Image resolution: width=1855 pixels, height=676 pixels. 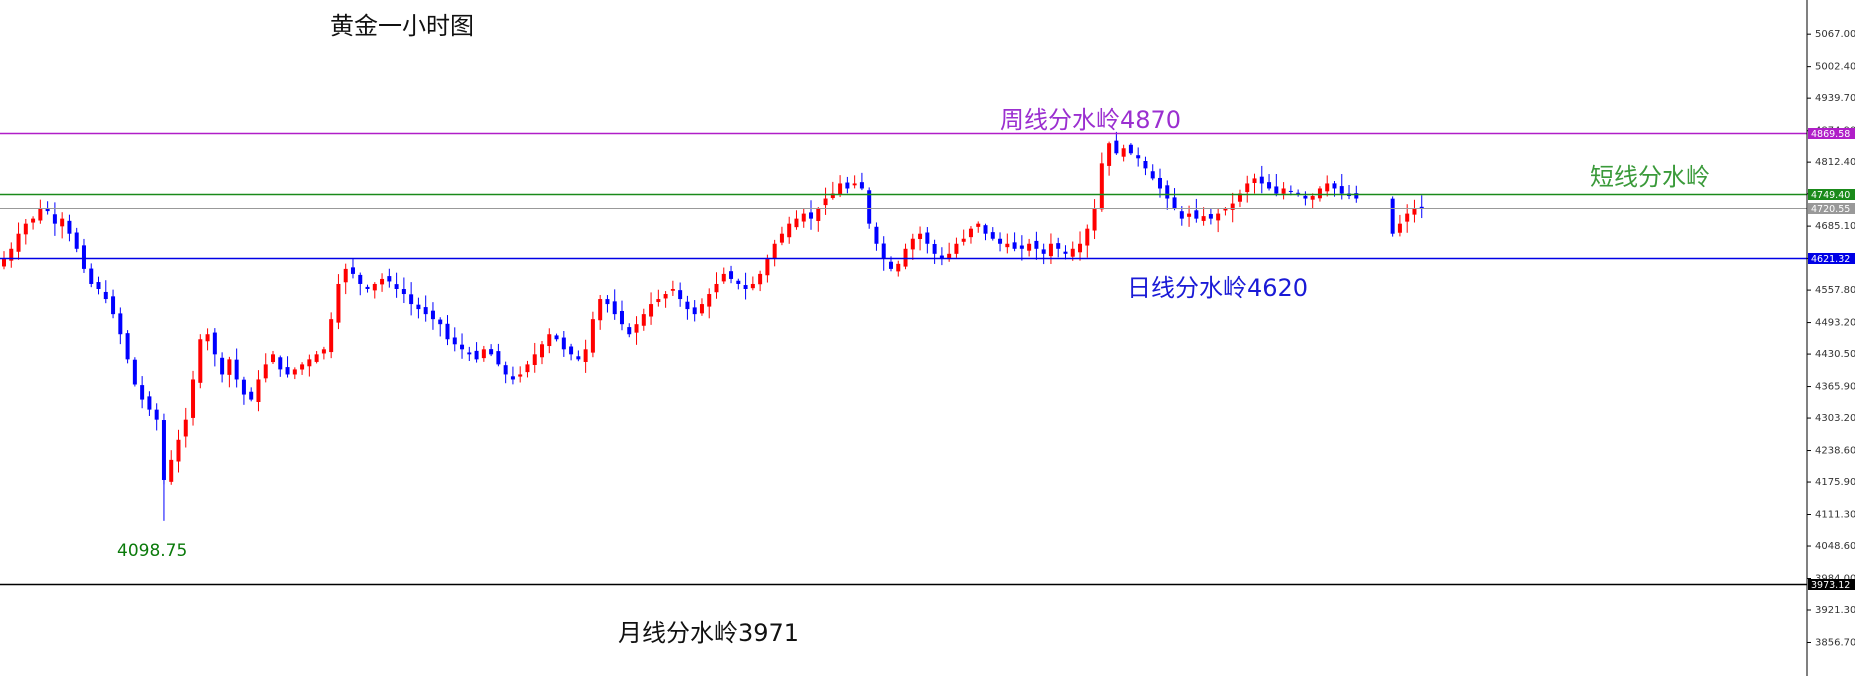 I want to click on y-tick-label: 4430.50, so click(x=1835, y=354).